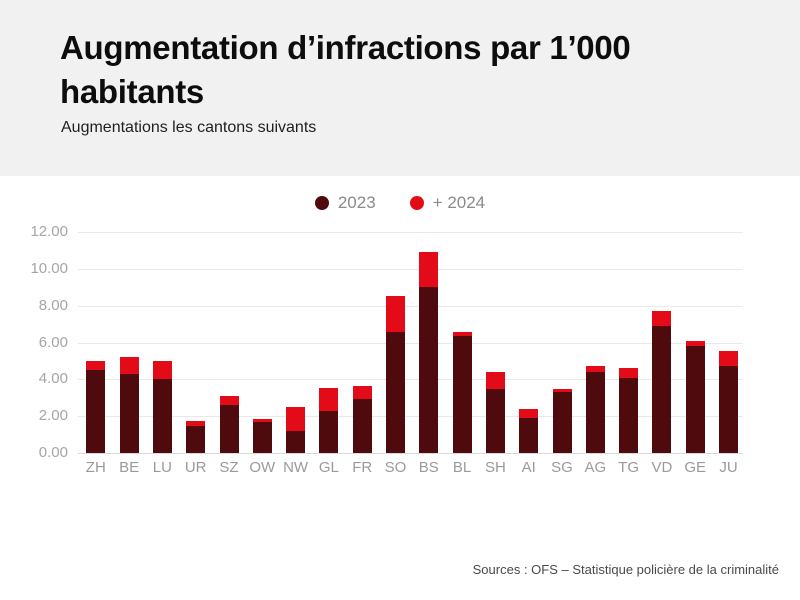 The height and width of the screenshot is (600, 800). Describe the element at coordinates (395, 467) in the screenshot. I see `x-axis-label-SO: SO` at that location.